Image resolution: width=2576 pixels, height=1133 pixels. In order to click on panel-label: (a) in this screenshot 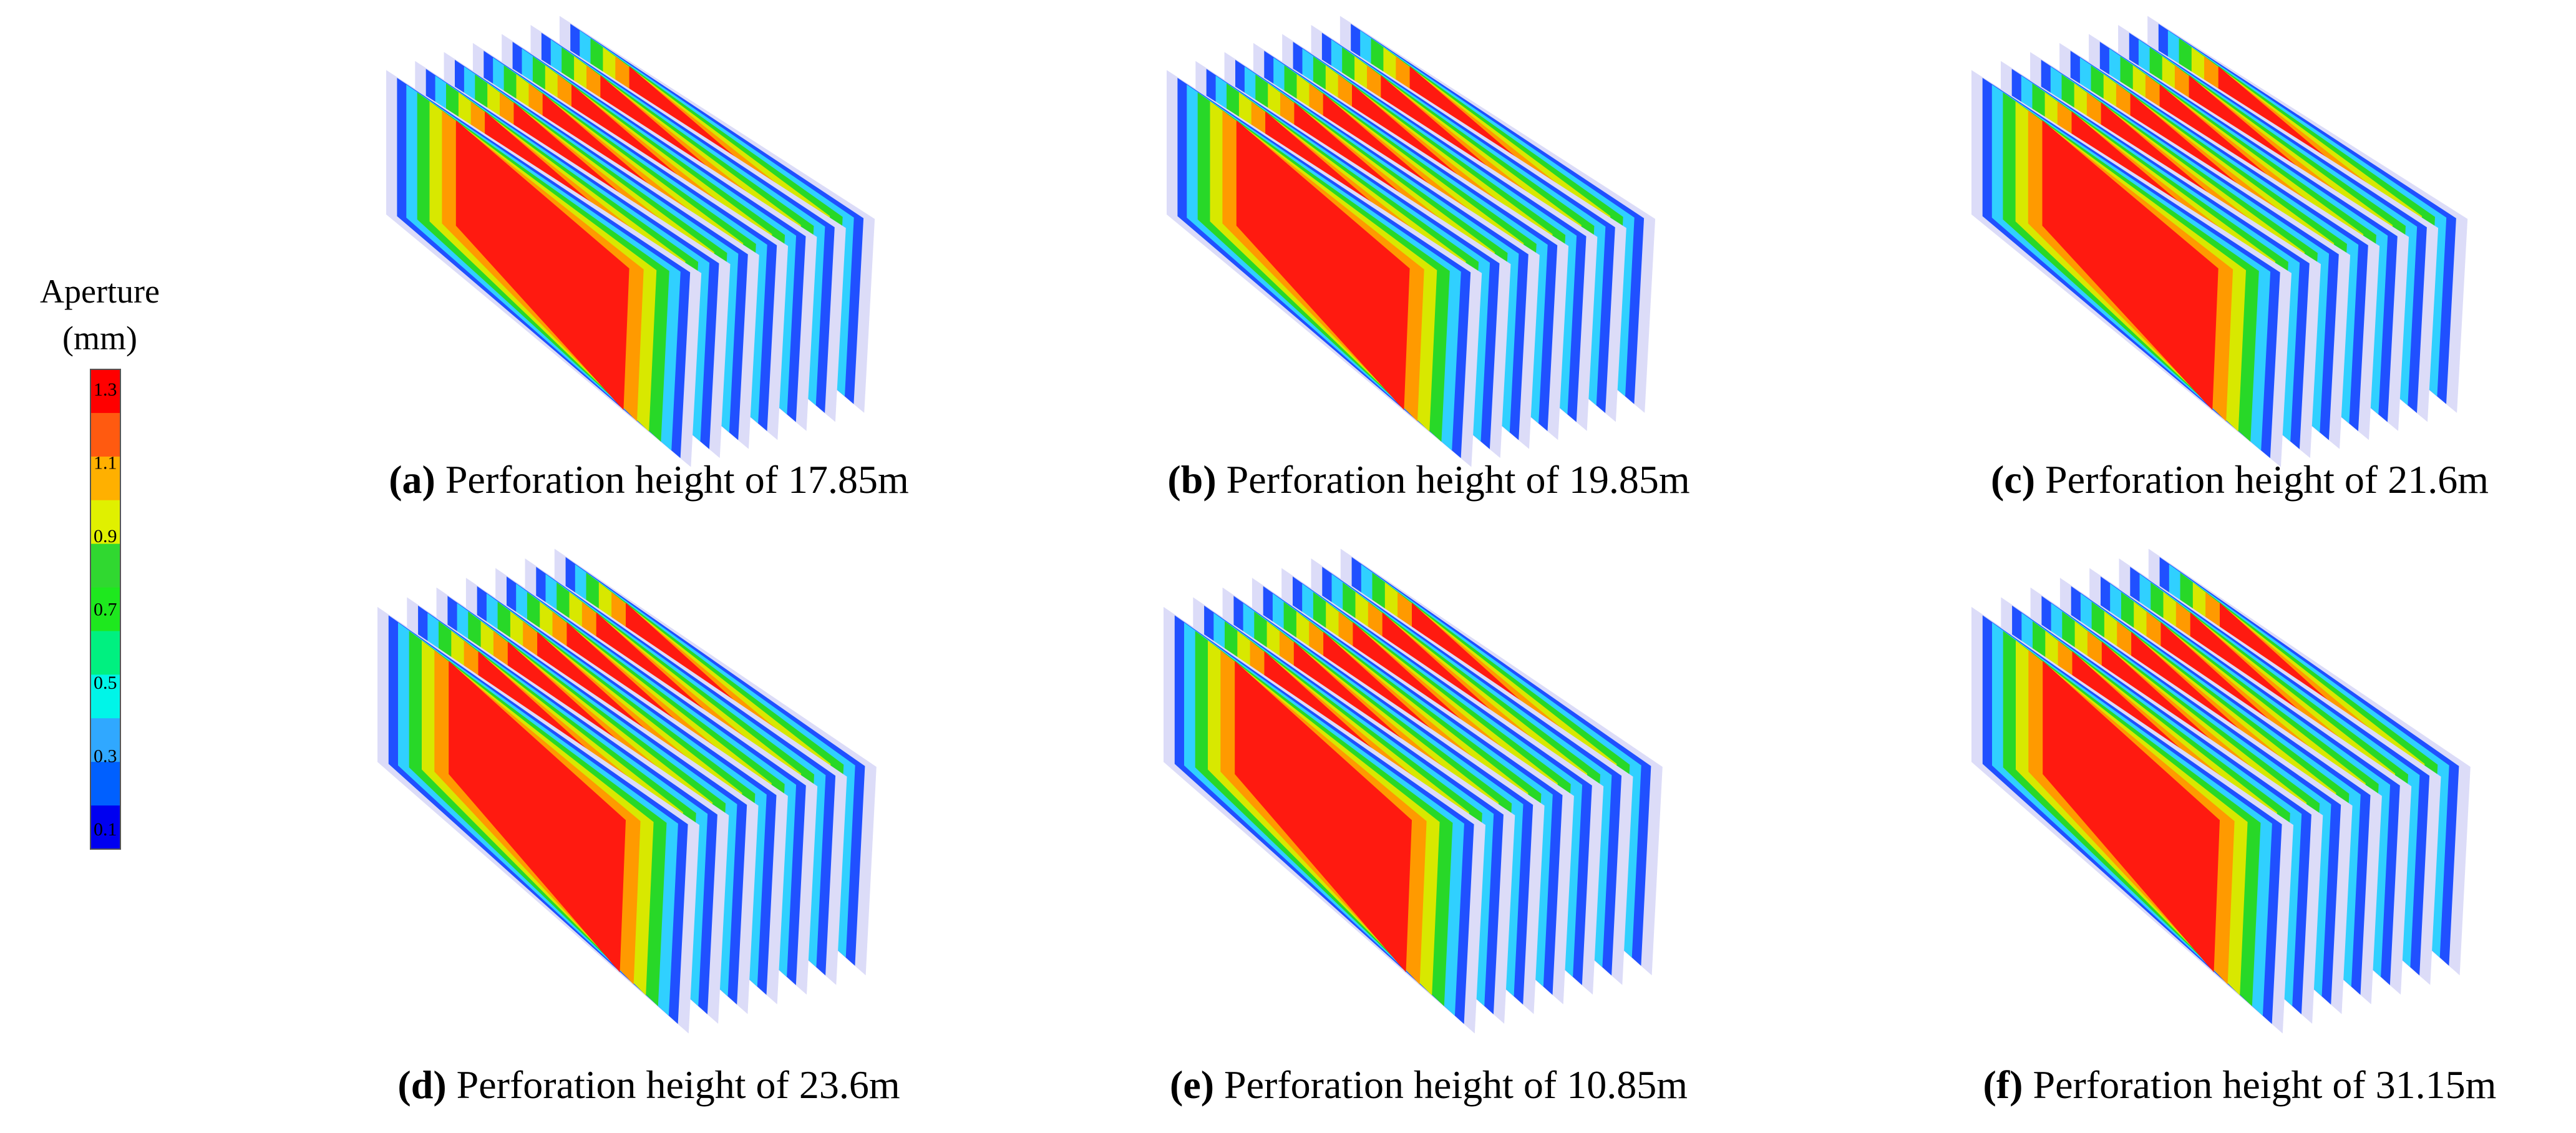, I will do `click(412, 480)`.